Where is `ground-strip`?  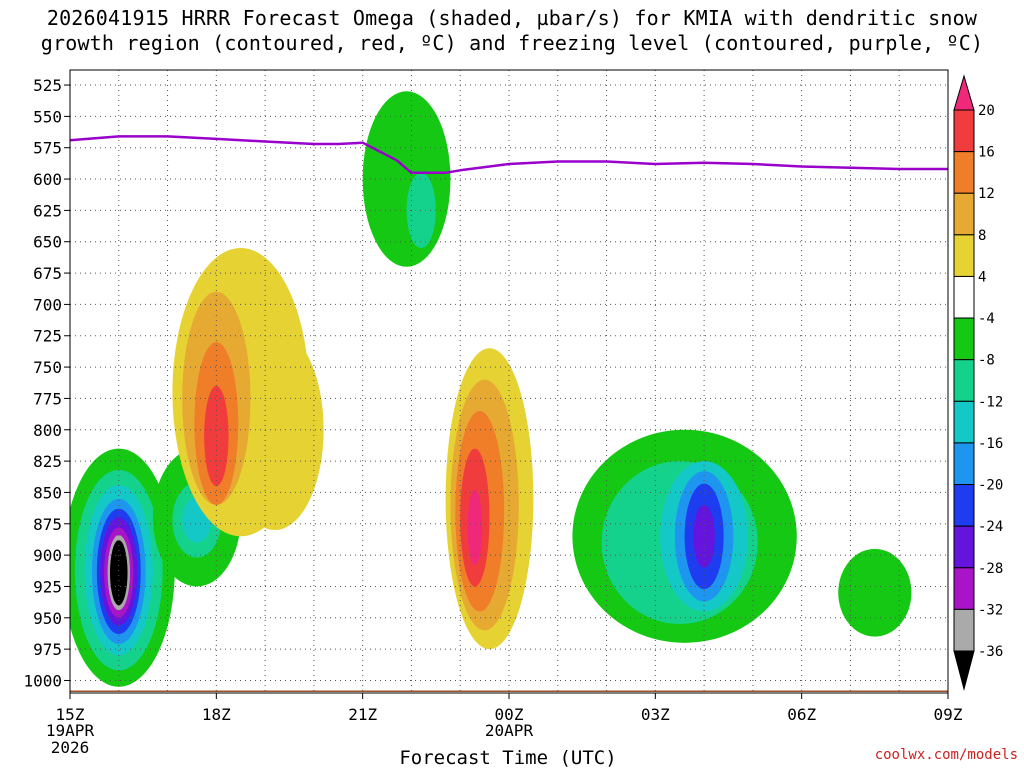 ground-strip is located at coordinates (509, 691).